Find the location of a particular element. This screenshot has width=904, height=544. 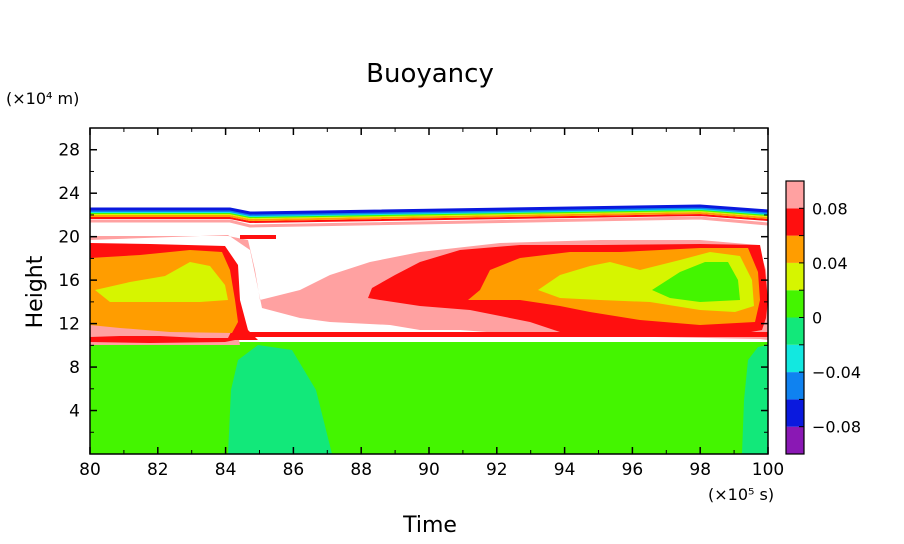

contour-pink is located at coordinates (429, 222).